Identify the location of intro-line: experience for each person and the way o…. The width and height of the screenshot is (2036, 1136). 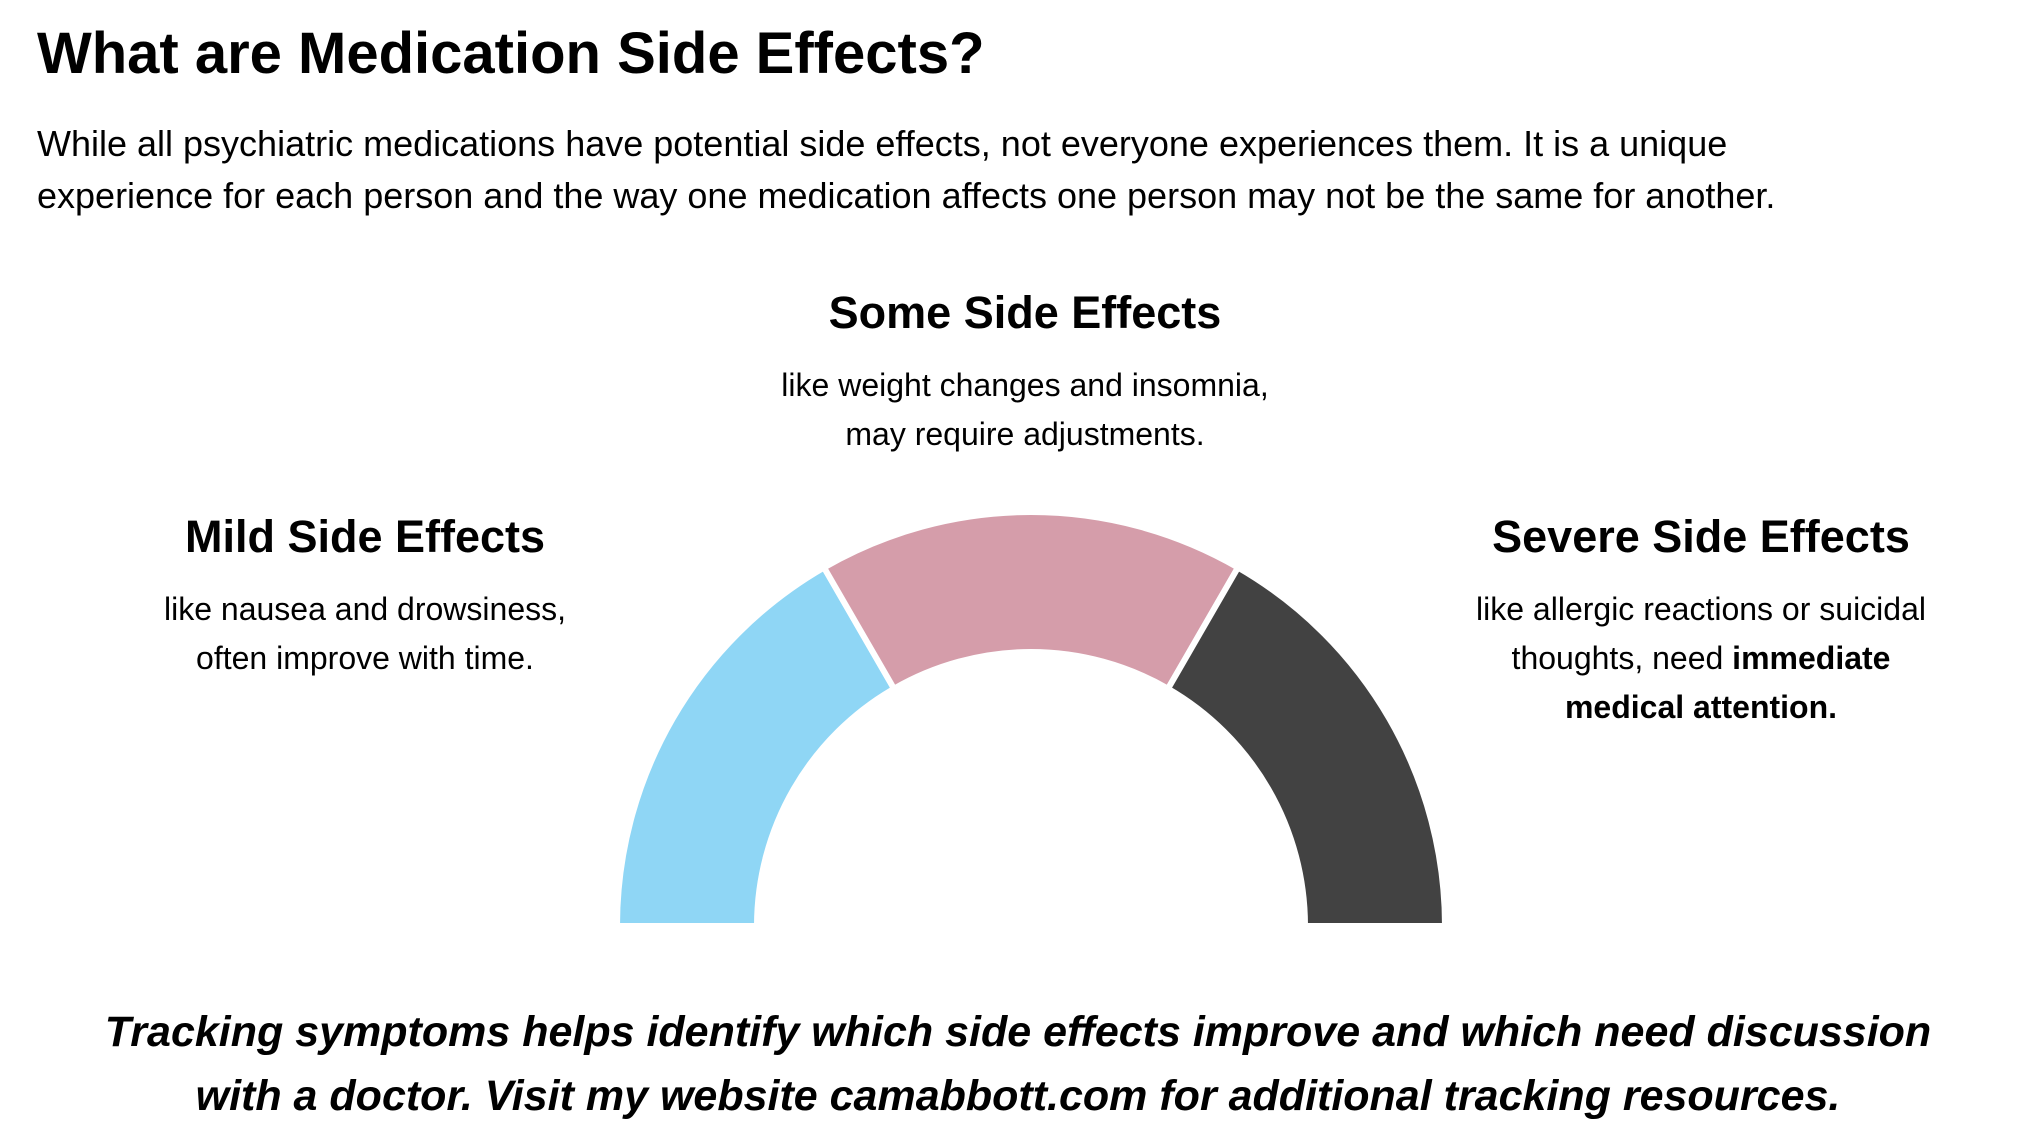
(906, 195).